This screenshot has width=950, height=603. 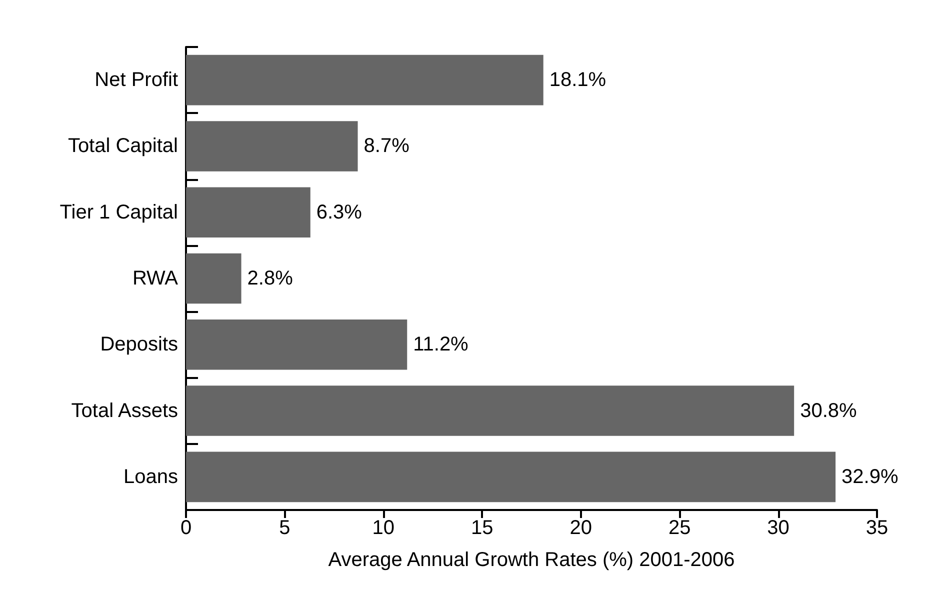 What do you see at coordinates (119, 212) in the screenshot?
I see `y-tick-label: Tier 1 Capital` at bounding box center [119, 212].